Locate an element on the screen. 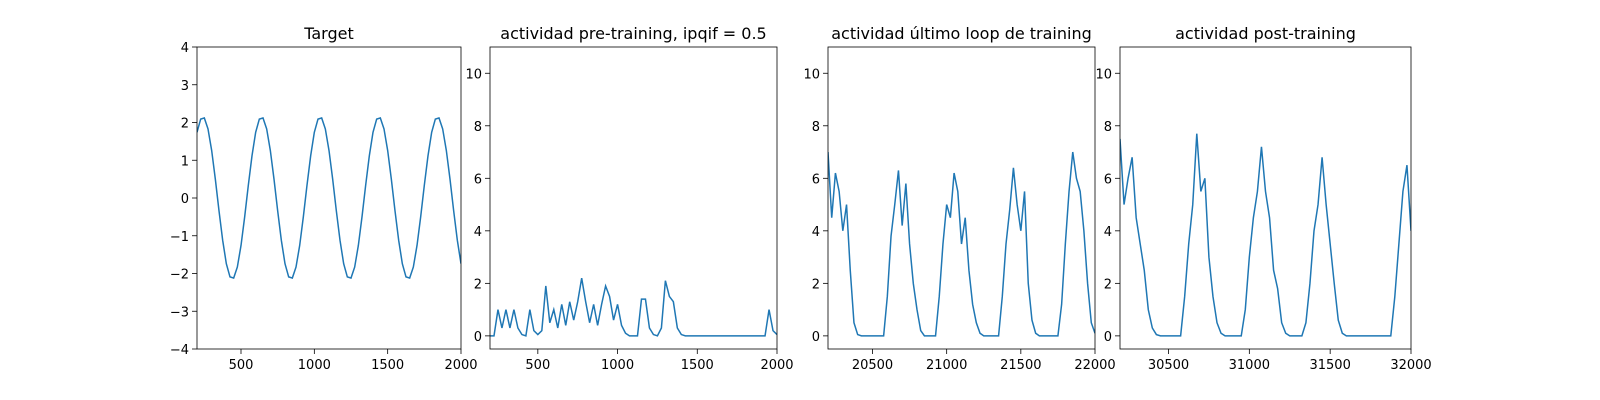 This screenshot has height=400, width=1600. subplot-title: Target is located at coordinates (328, 33).